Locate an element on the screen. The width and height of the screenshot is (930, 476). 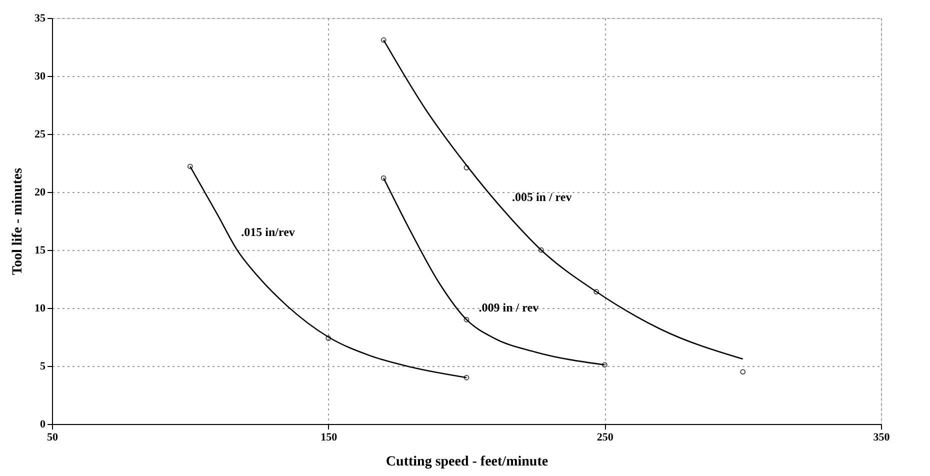
x-tick-label: 150 is located at coordinates (329, 438).